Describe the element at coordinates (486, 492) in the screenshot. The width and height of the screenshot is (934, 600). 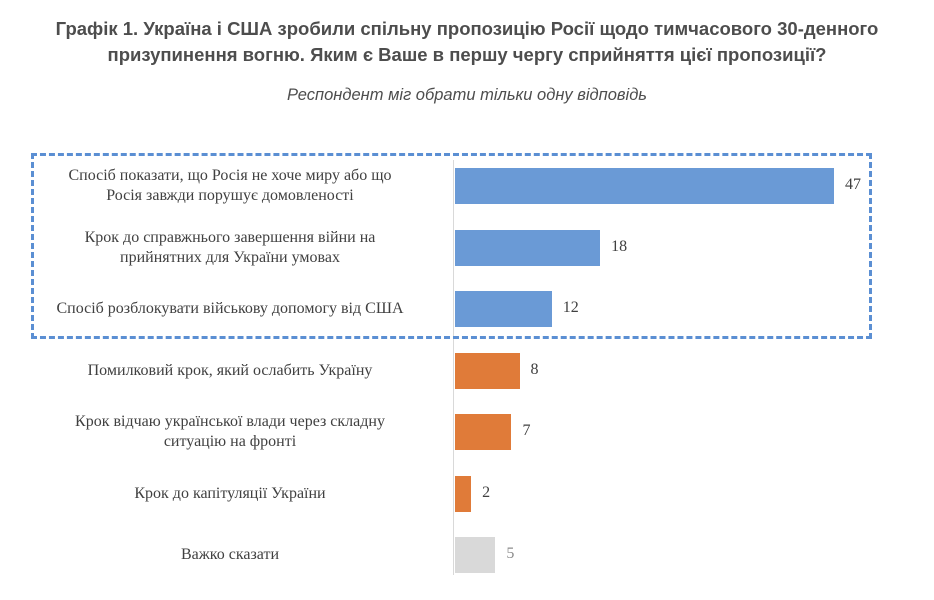
I see `value-label: 2` at that location.